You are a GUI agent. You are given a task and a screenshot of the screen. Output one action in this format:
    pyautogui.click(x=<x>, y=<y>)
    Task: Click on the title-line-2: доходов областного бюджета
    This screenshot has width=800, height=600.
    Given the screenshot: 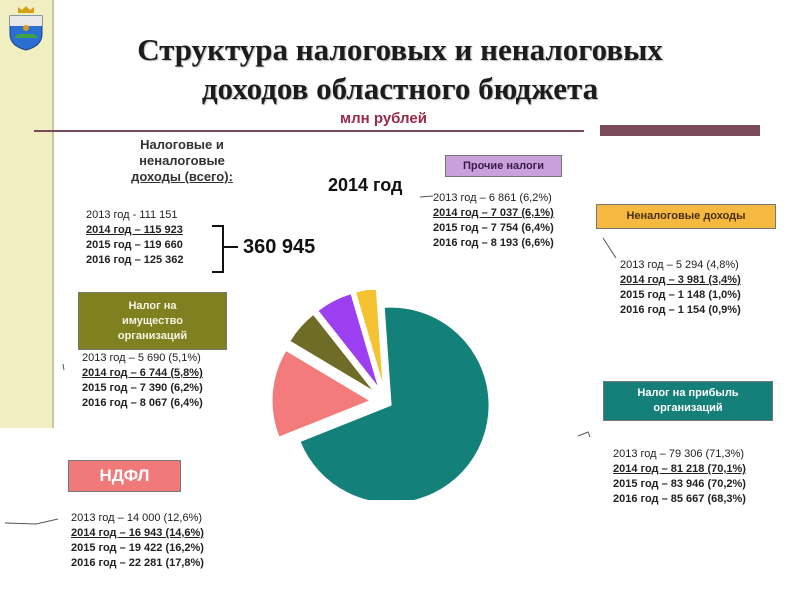 What is the action you would take?
    pyautogui.click(x=400, y=88)
    